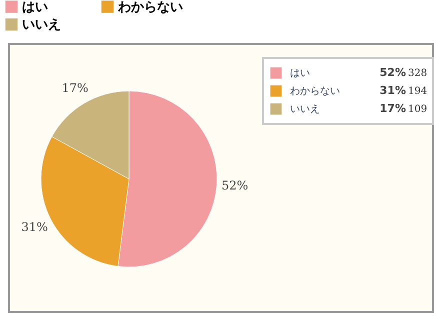 The height and width of the screenshot is (334, 442). I want to click on data-label: 52%, so click(234, 185).